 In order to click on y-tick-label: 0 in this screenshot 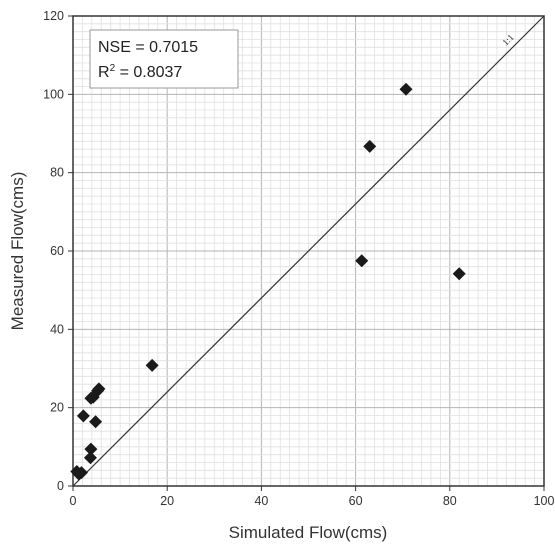, I will do `click(60, 486)`.